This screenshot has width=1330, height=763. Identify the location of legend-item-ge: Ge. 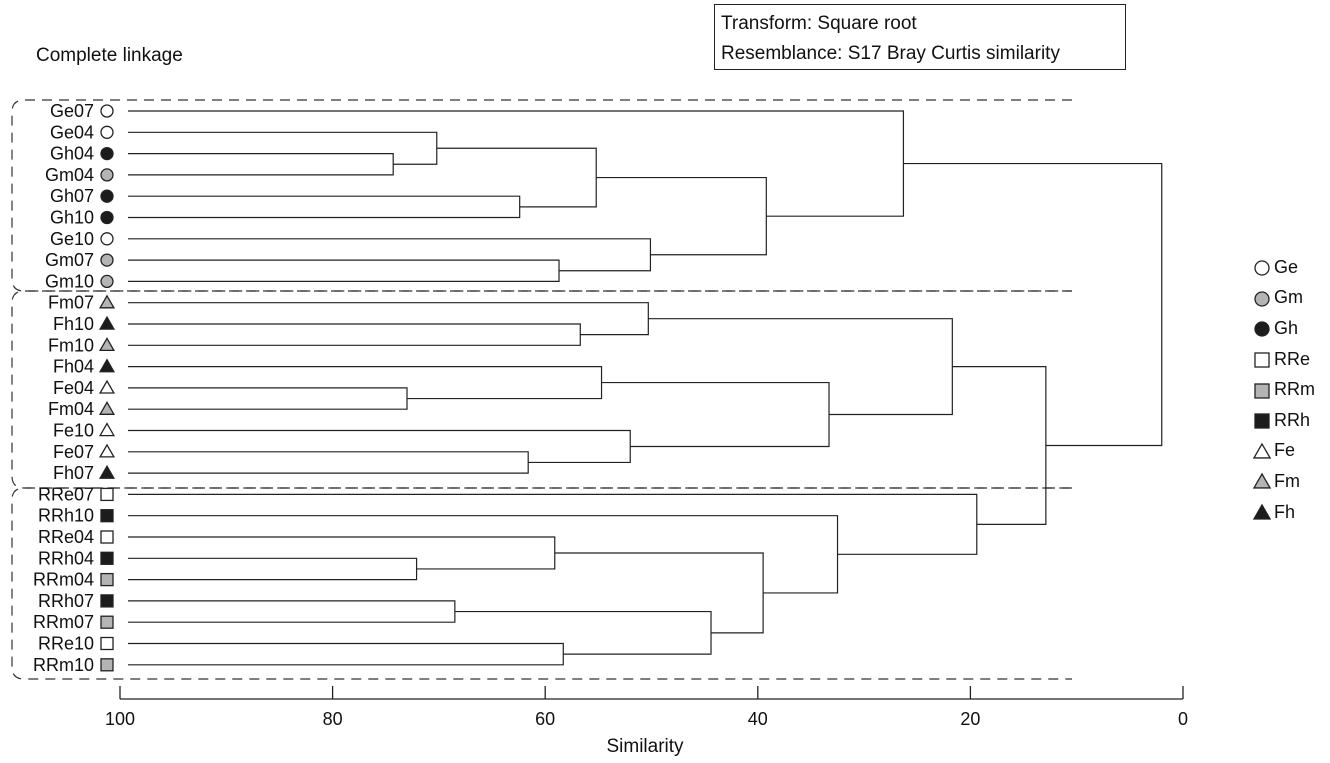
(1291, 267).